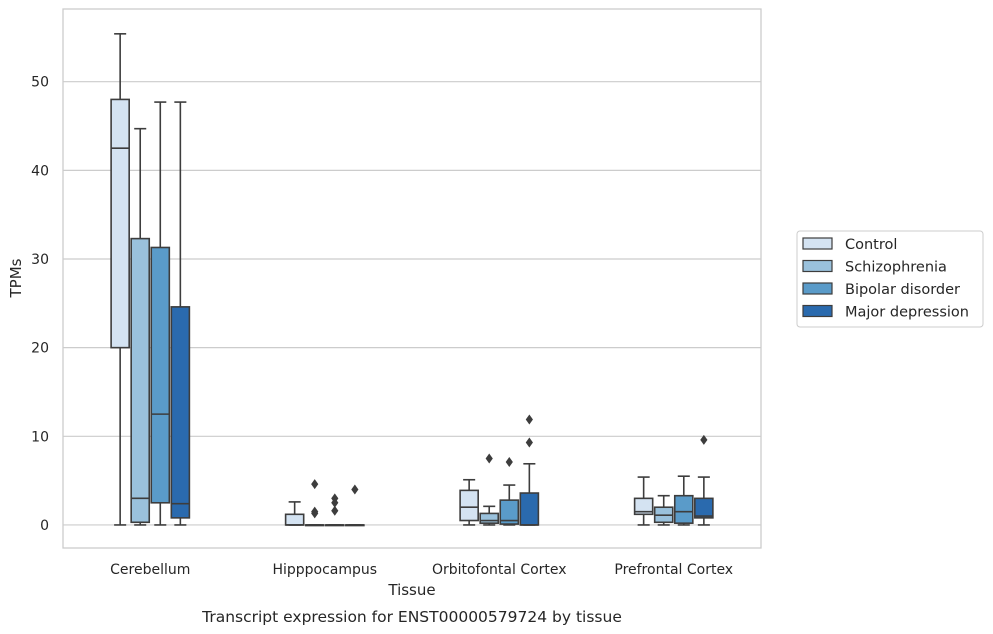 The image size is (993, 634). What do you see at coordinates (40, 83) in the screenshot?
I see `y-tick-label: 50` at bounding box center [40, 83].